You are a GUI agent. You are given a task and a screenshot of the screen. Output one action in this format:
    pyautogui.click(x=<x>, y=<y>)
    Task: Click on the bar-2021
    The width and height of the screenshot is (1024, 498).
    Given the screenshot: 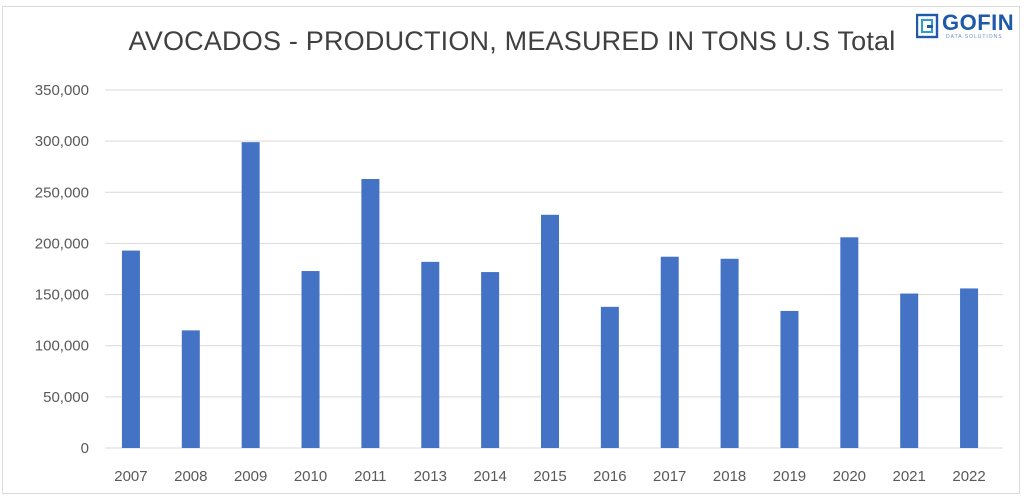 What is the action you would take?
    pyautogui.click(x=909, y=370)
    